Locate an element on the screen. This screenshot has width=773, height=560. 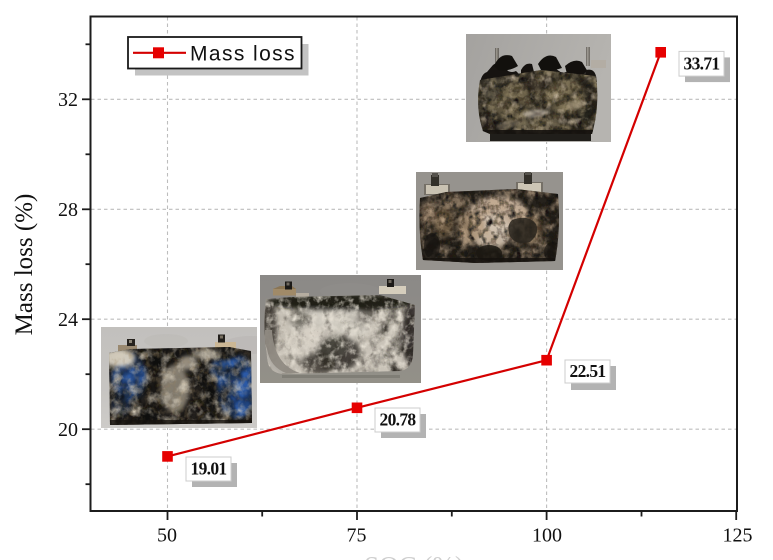
svg-text: Mass loss (%) is located at coordinates (24, 265).